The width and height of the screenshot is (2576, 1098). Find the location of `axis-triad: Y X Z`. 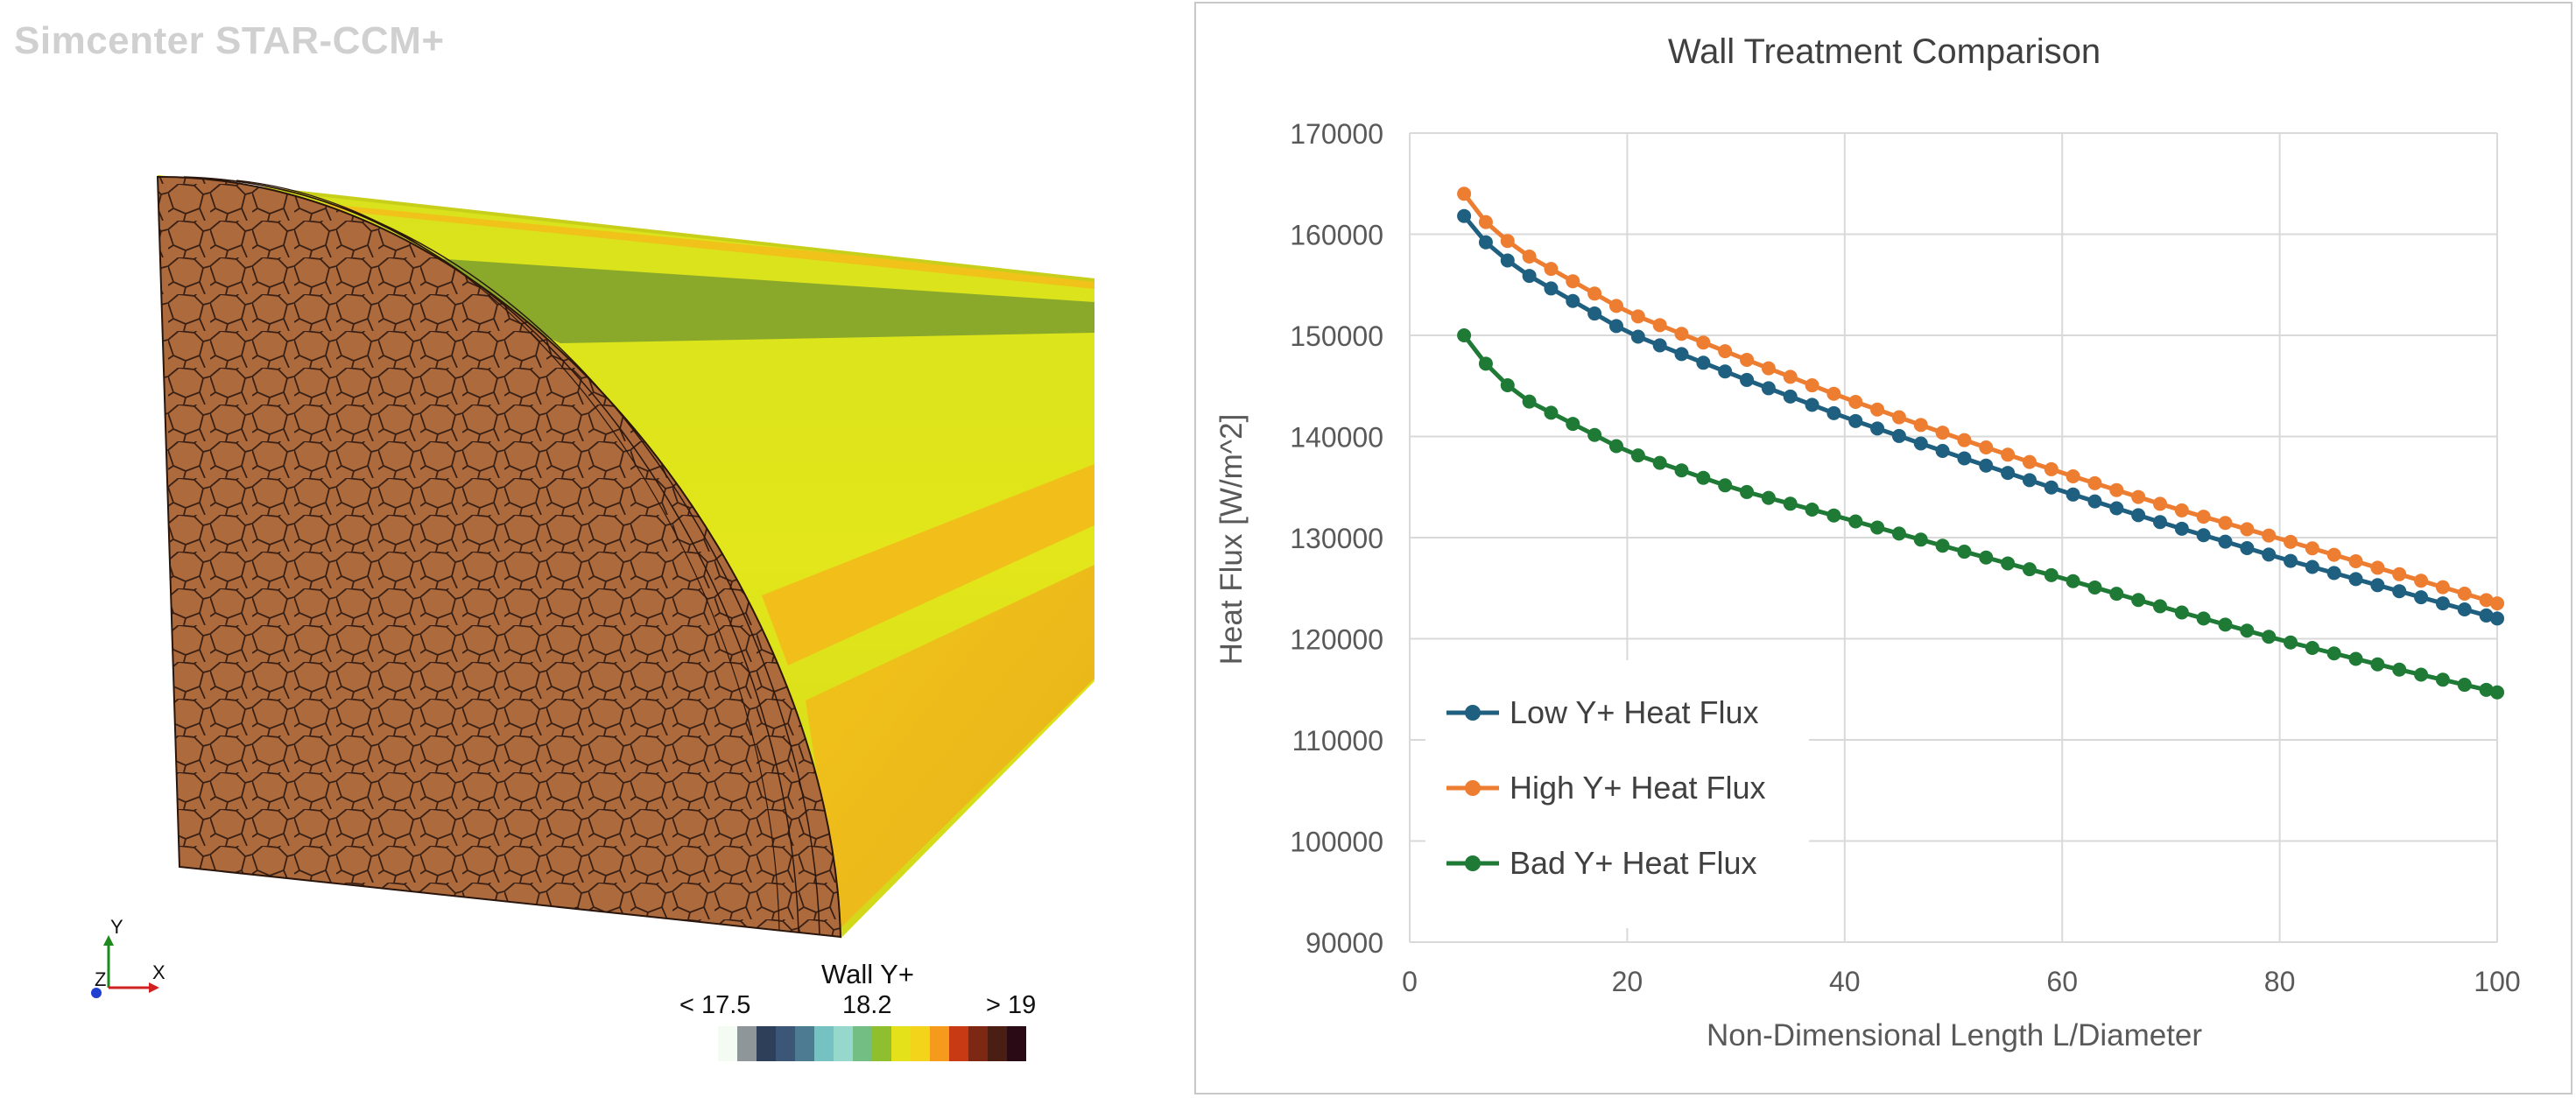

axis-triad: Y X Z is located at coordinates (128, 957).